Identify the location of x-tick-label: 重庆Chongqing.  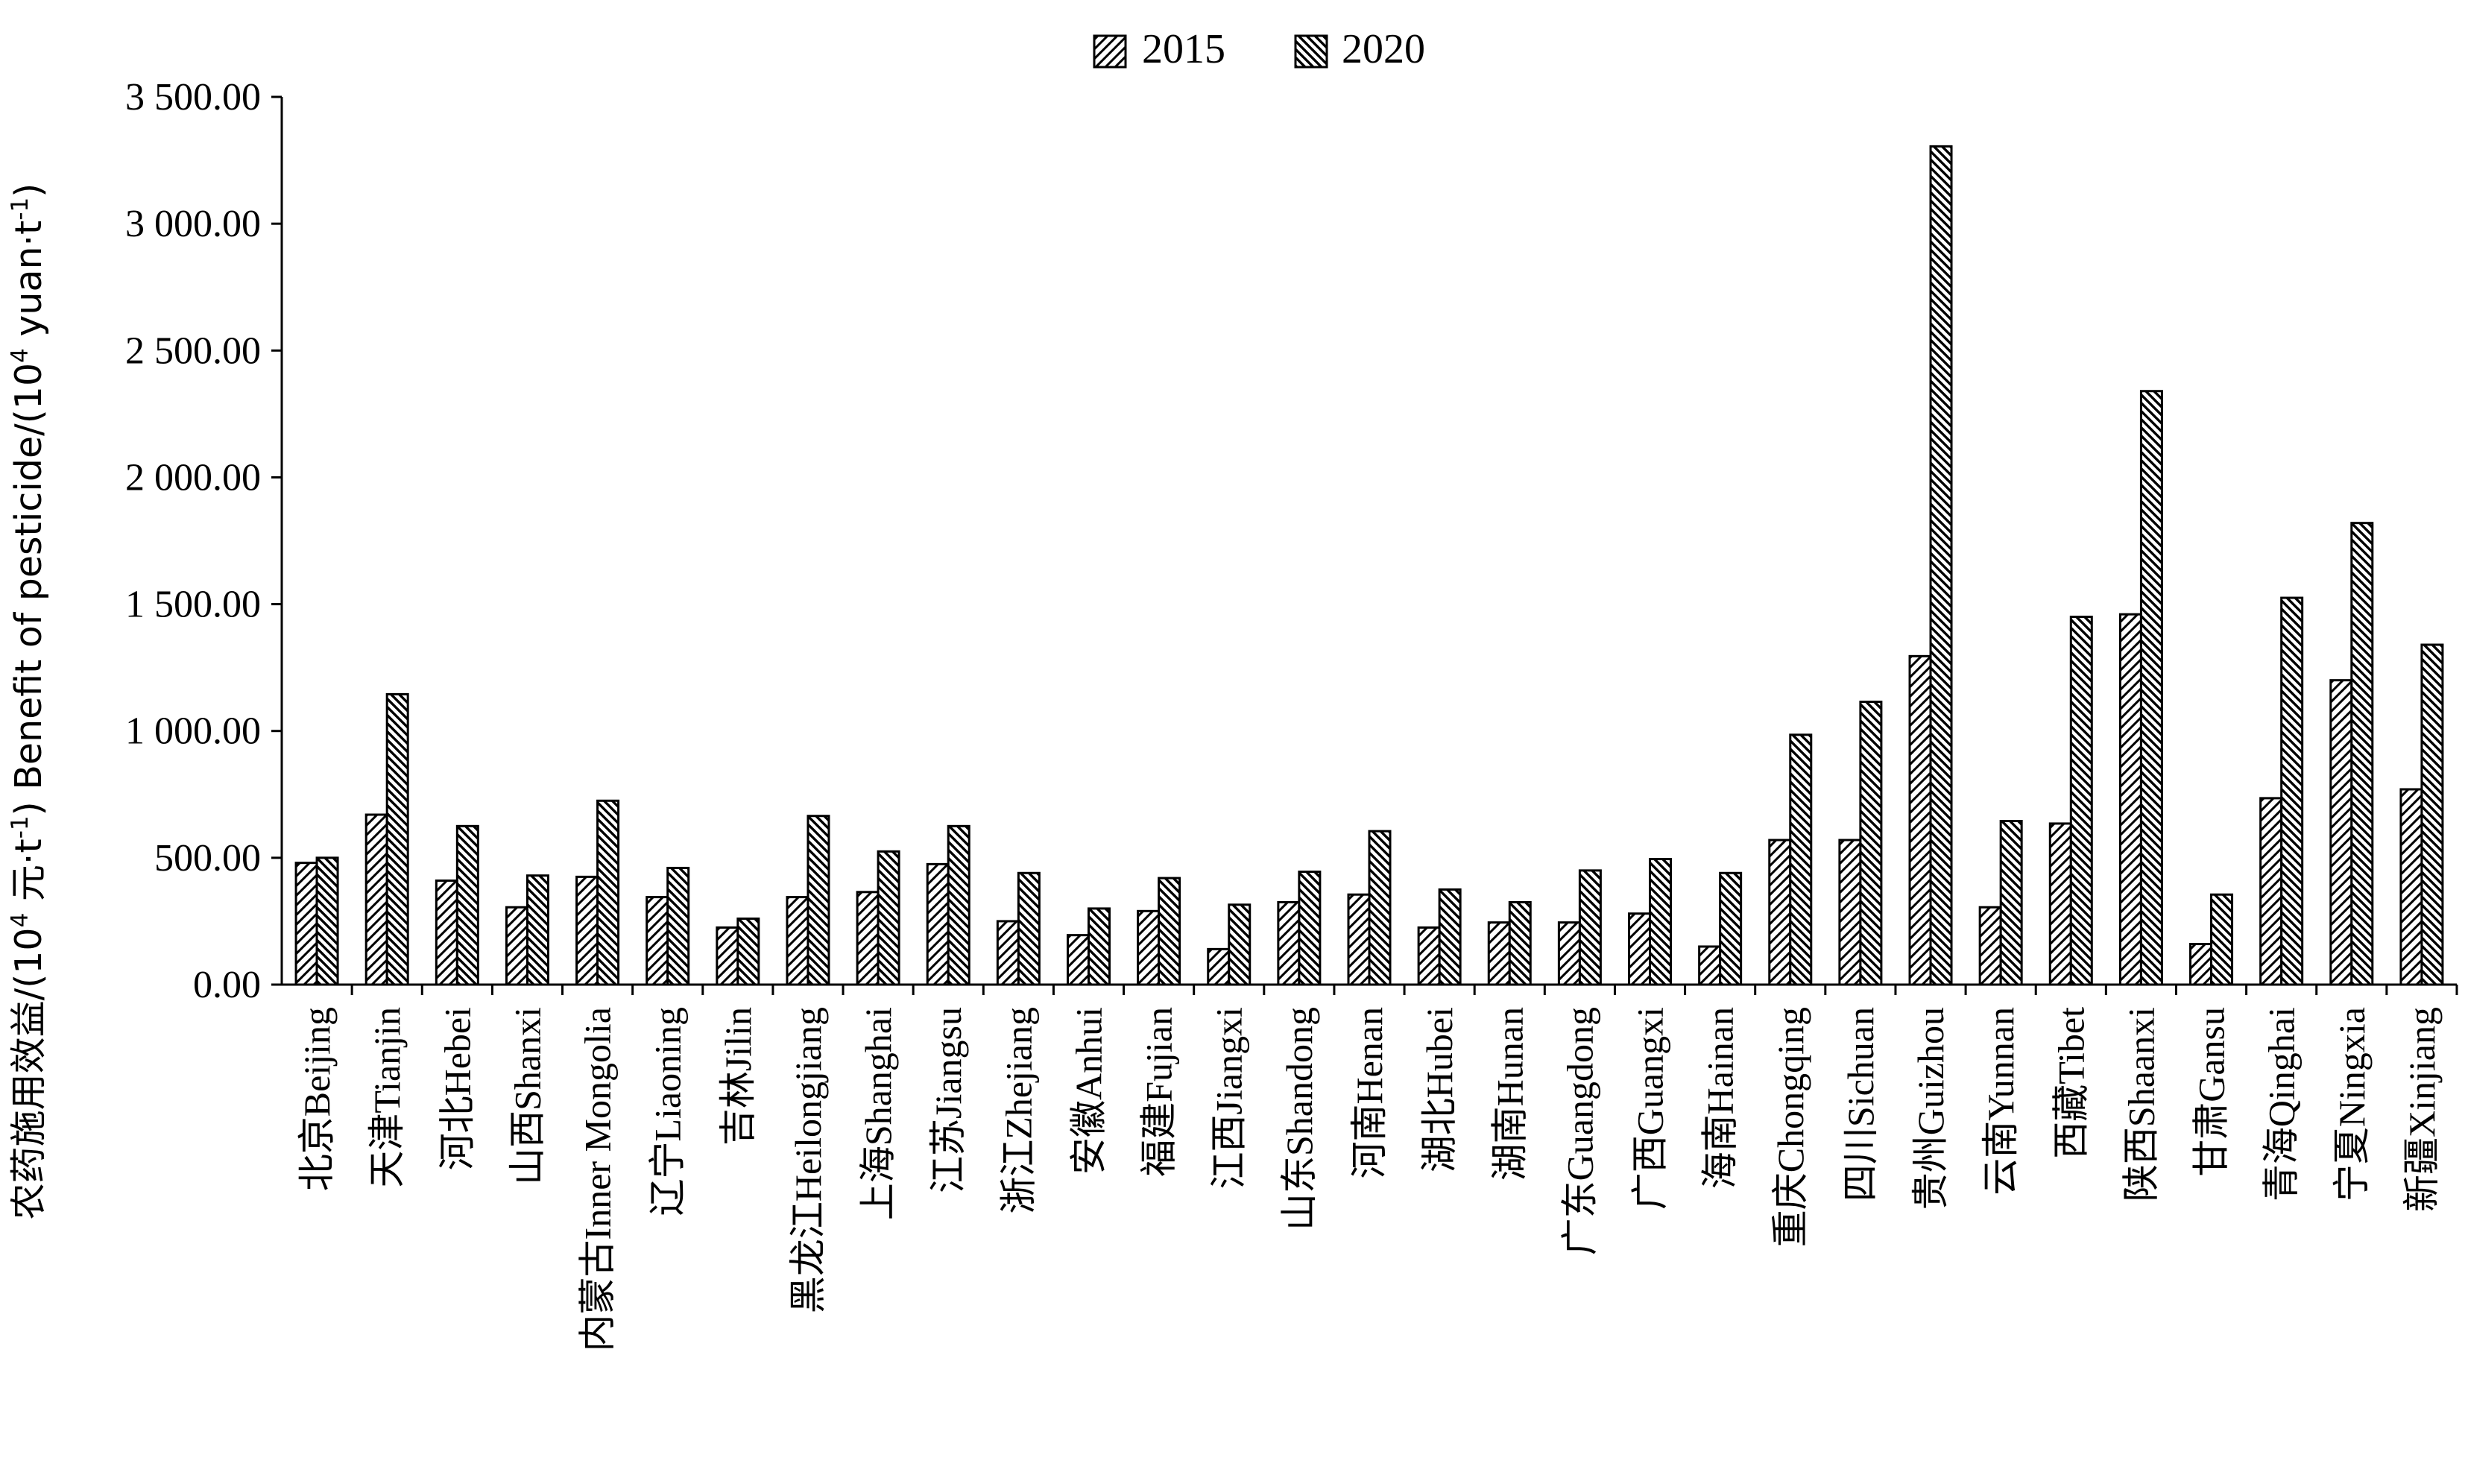
(1790, 1127).